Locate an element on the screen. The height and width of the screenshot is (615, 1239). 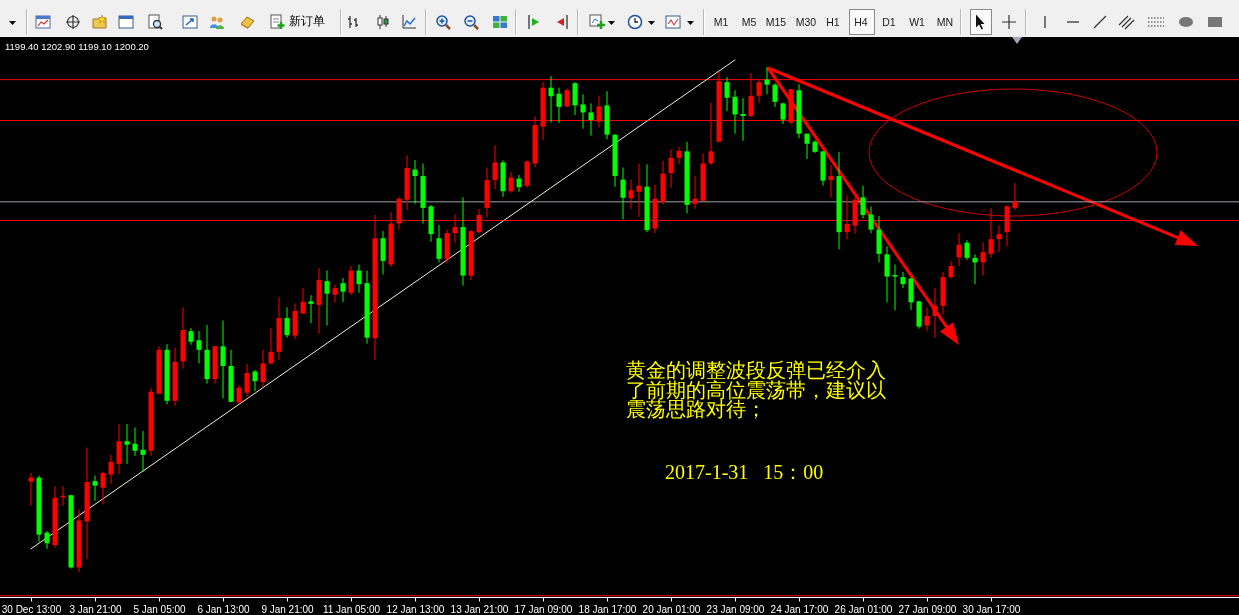
x-tick-label: 13 Jan 21:00 is located at coordinates (479, 609).